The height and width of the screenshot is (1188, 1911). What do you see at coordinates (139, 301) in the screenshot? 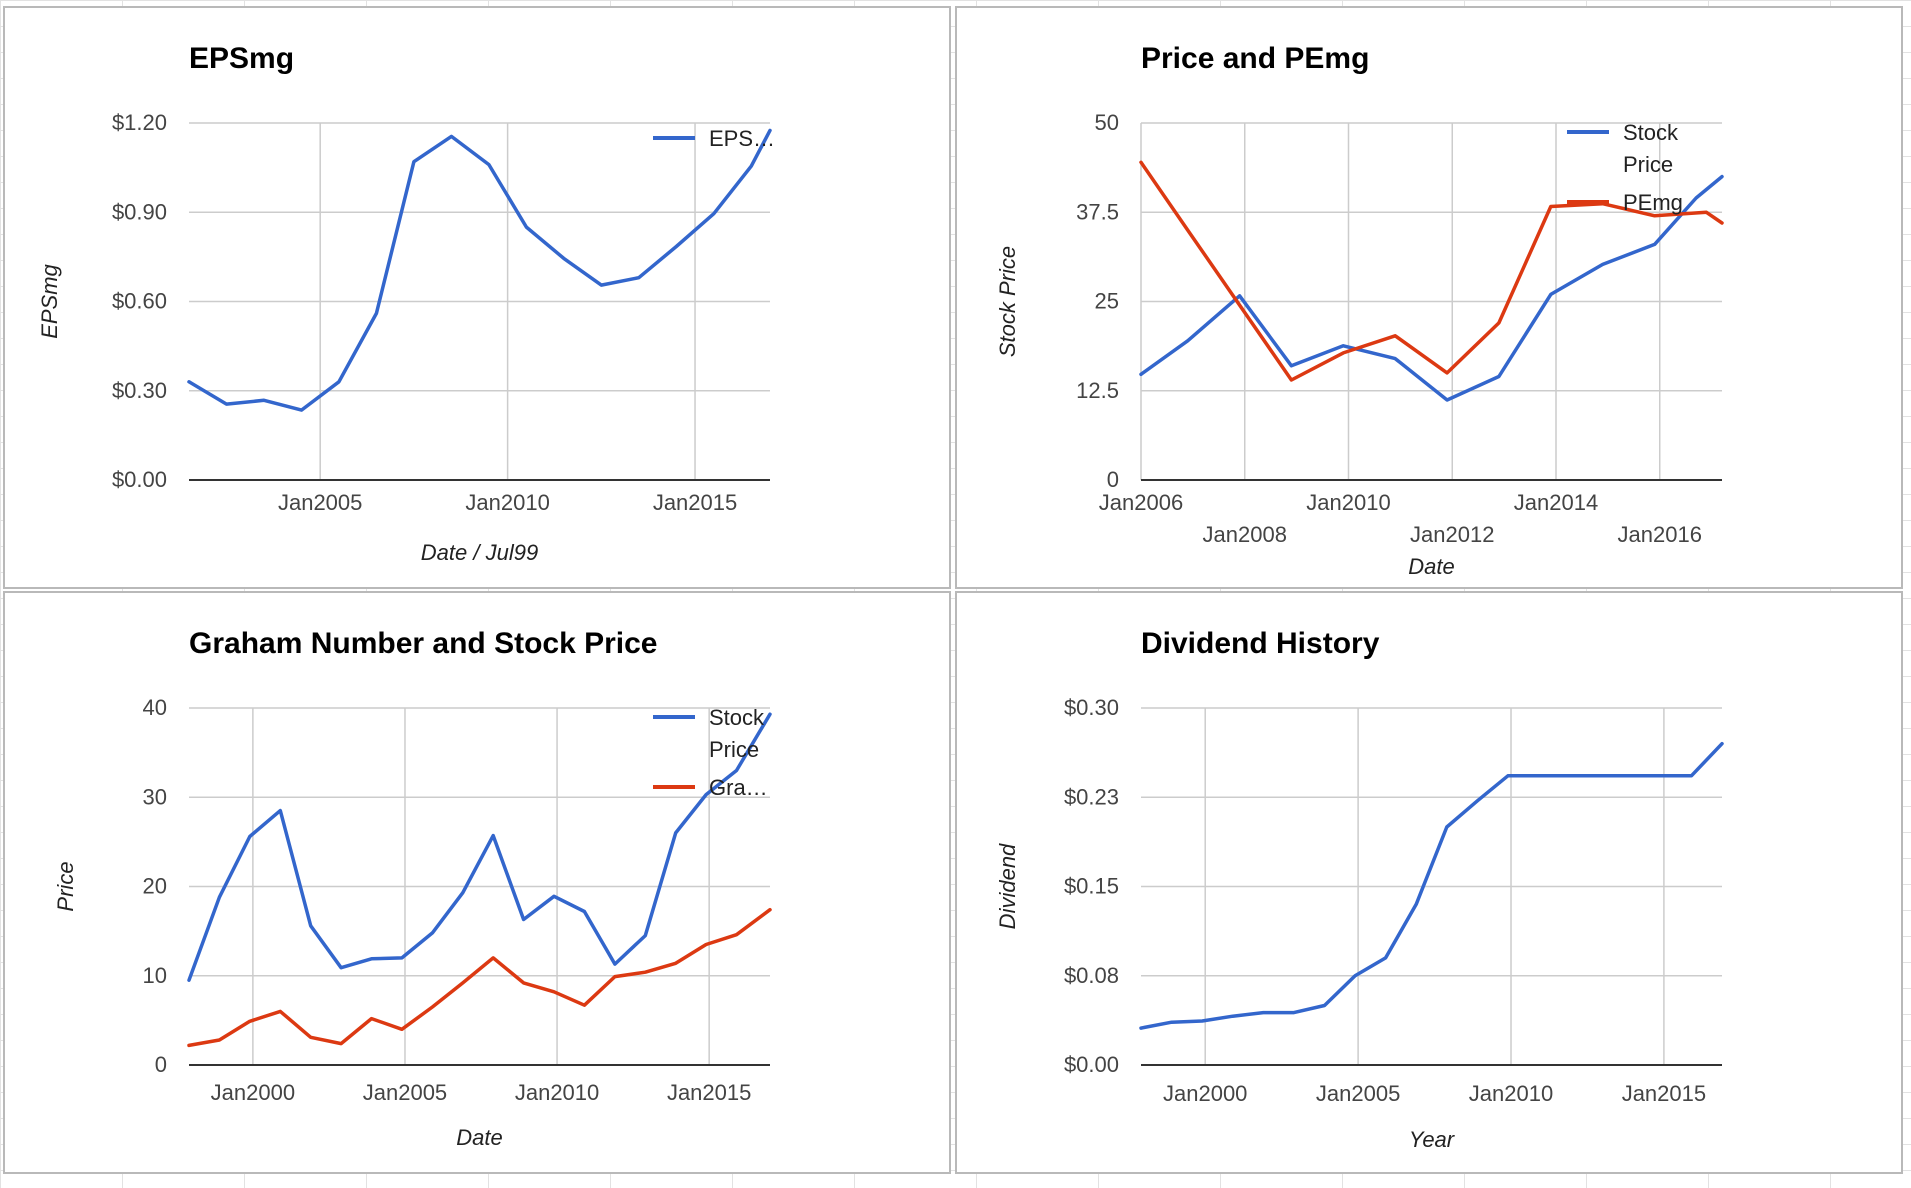
I see `y-tick-label: $0.60` at bounding box center [139, 301].